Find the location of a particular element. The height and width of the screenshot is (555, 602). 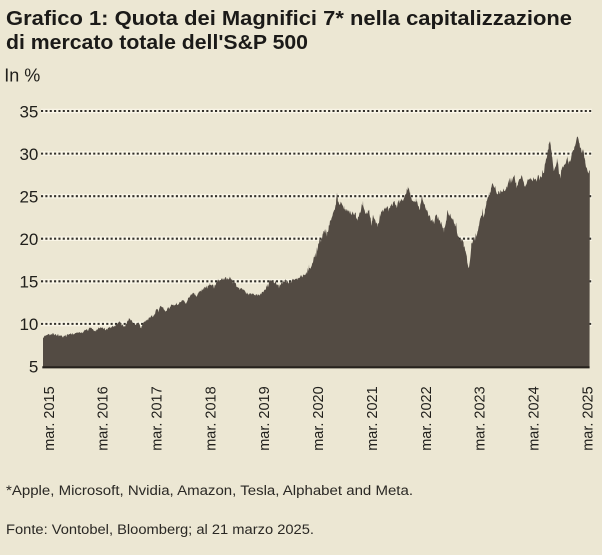

svg-text: 20 is located at coordinates (28, 239).